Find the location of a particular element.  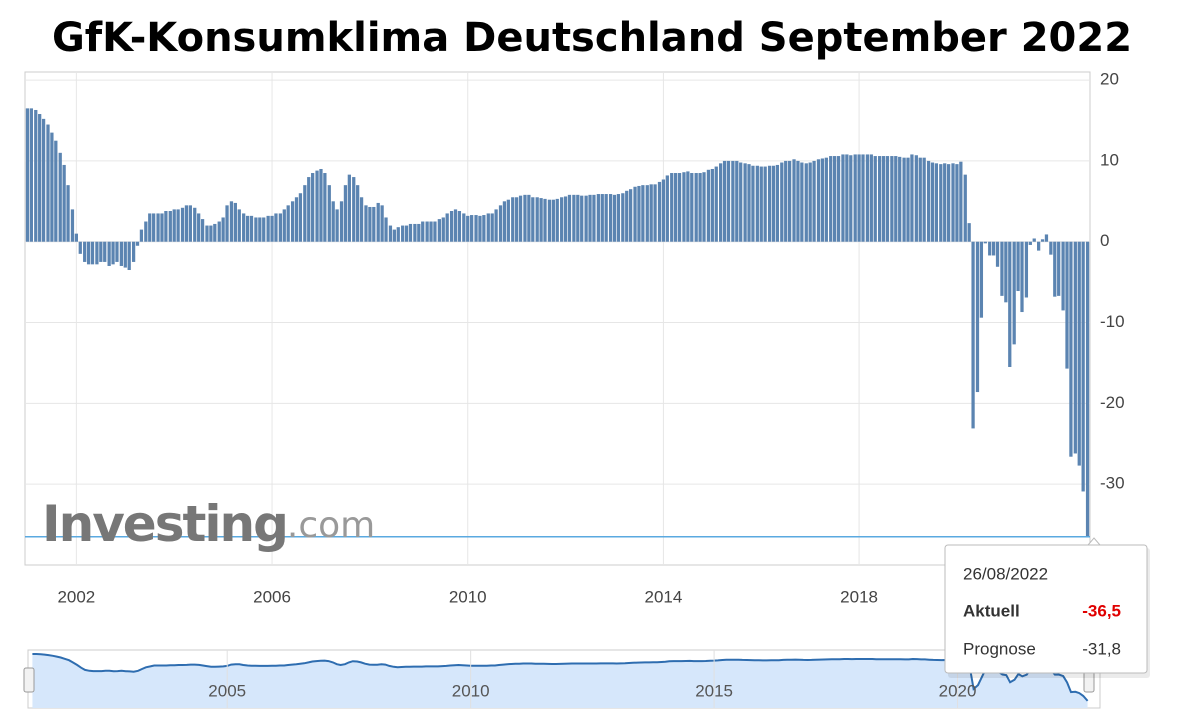

y-tick-label: -30 is located at coordinates (1112, 483).